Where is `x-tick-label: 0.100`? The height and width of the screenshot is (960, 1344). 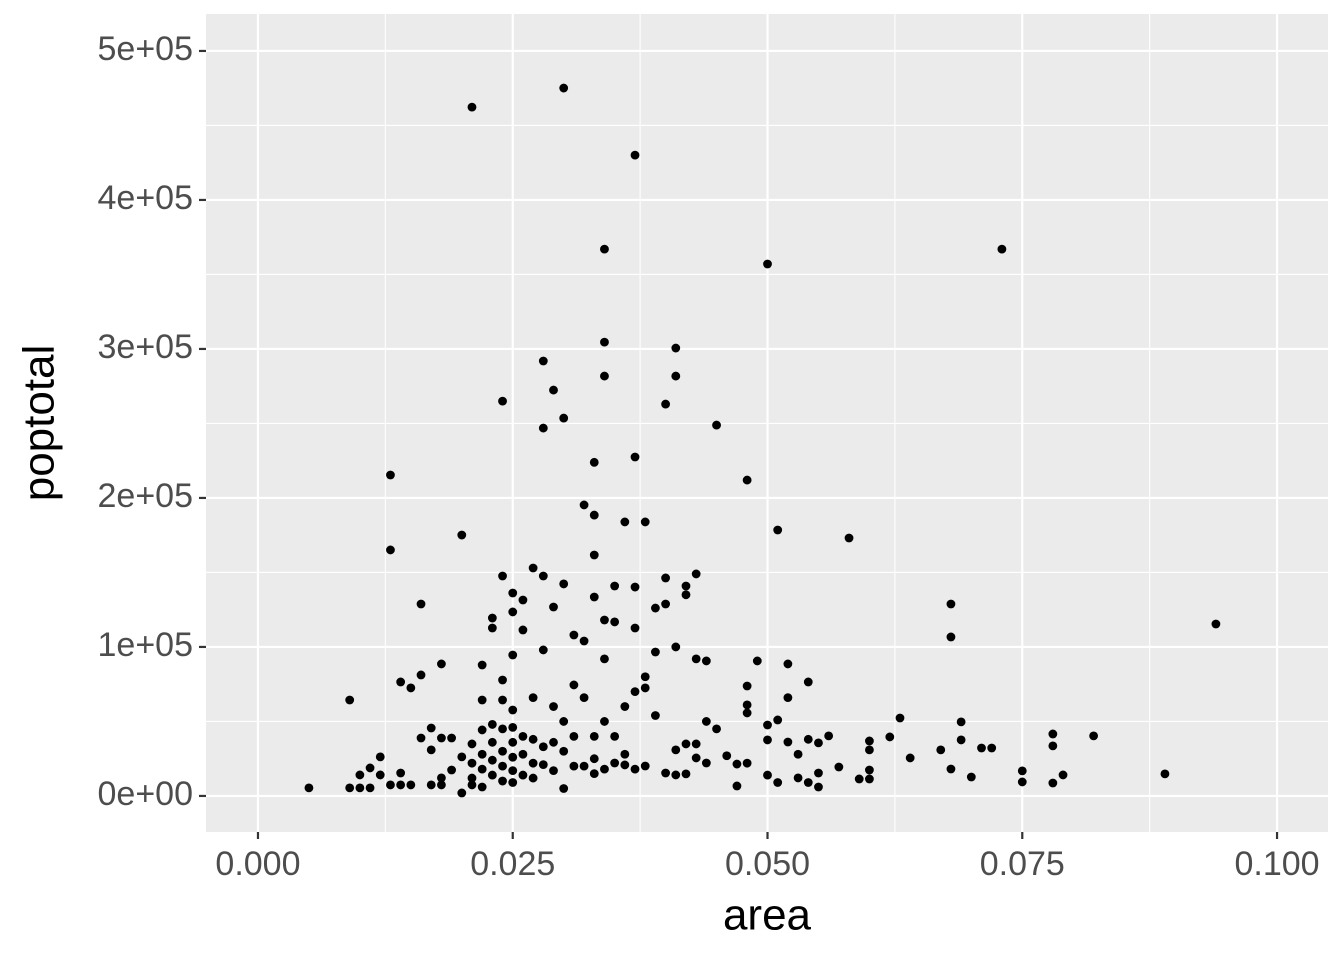 x-tick-label: 0.100 is located at coordinates (1276, 864).